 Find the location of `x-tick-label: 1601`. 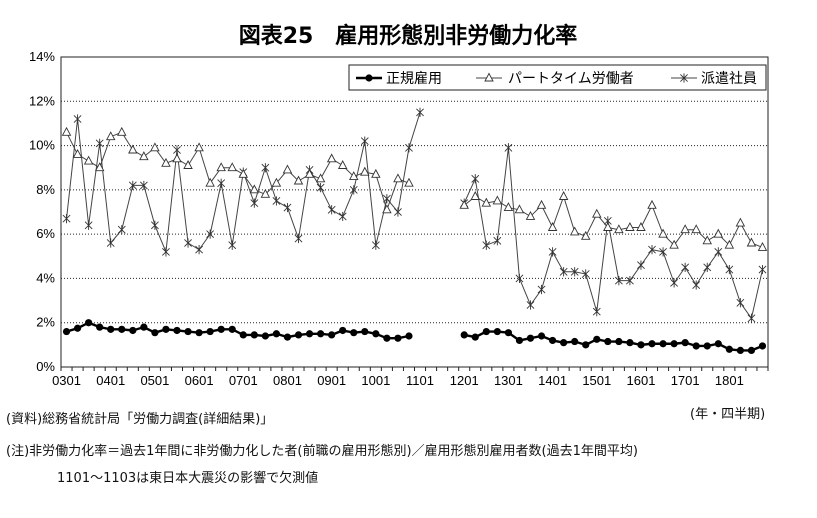

x-tick-label: 1601 is located at coordinates (641, 380).